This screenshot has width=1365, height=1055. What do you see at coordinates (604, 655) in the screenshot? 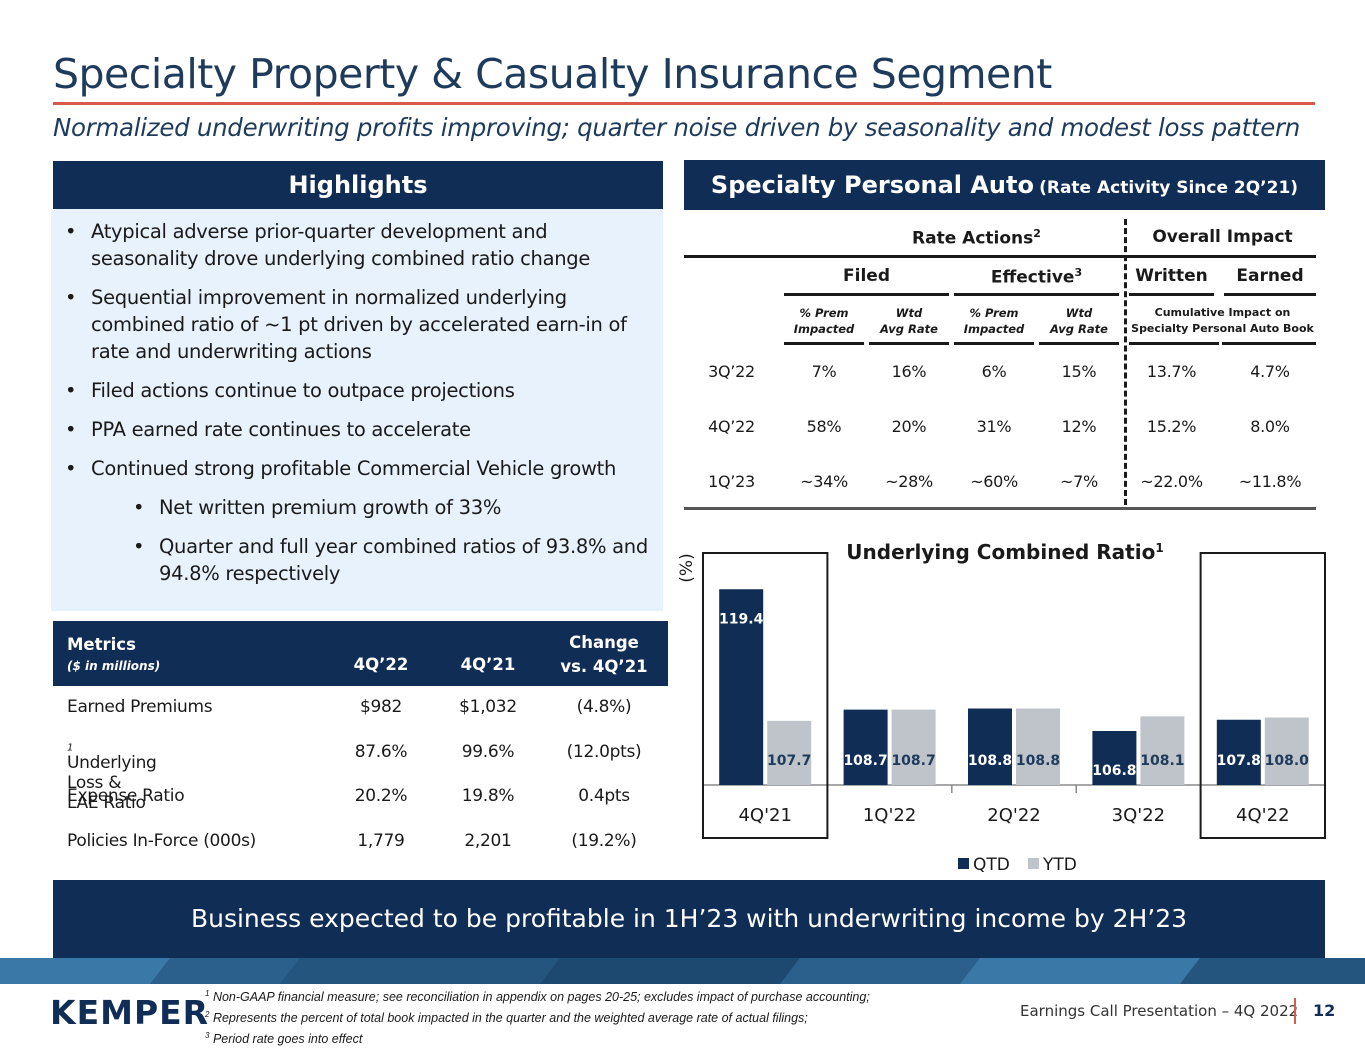
I see `metrics-col-change: Change vs. 4Q’21` at bounding box center [604, 655].